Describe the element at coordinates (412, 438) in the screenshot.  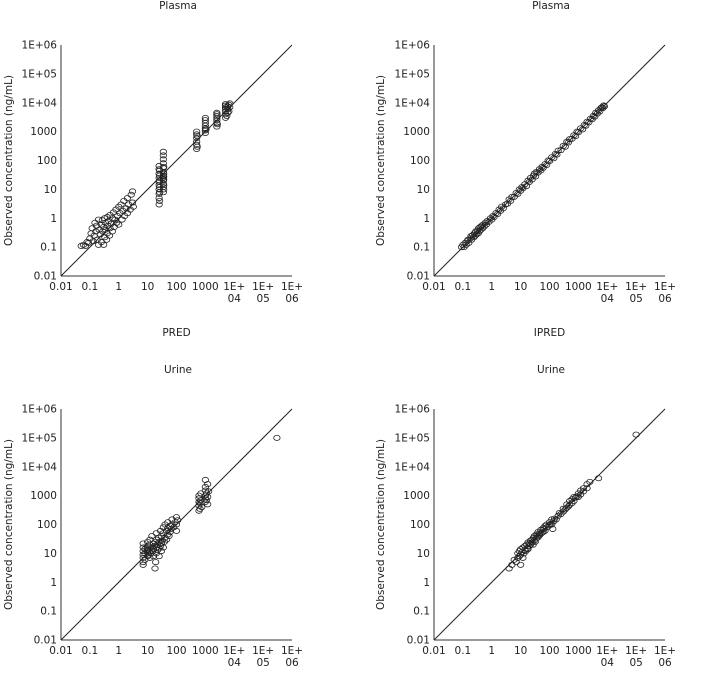
I see `y-tick-label: 1E+05` at that location.